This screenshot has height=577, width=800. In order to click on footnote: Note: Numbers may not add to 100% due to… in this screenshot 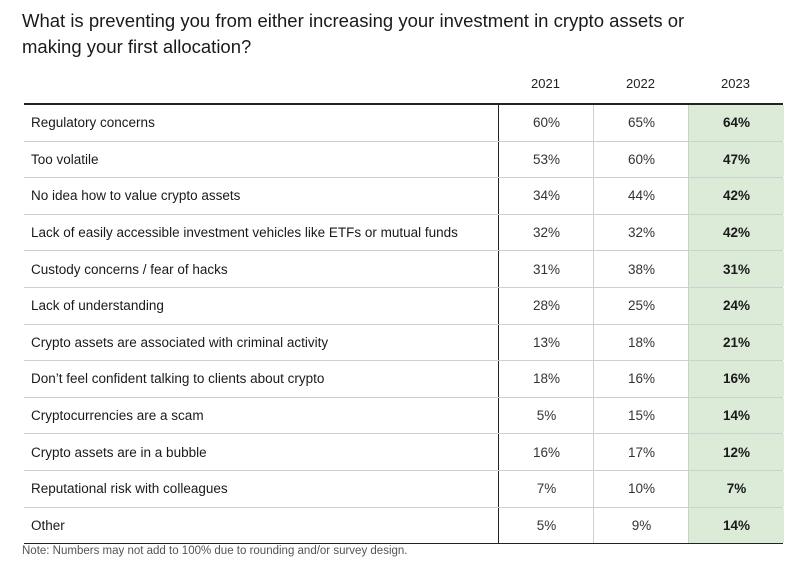, I will do `click(215, 551)`.